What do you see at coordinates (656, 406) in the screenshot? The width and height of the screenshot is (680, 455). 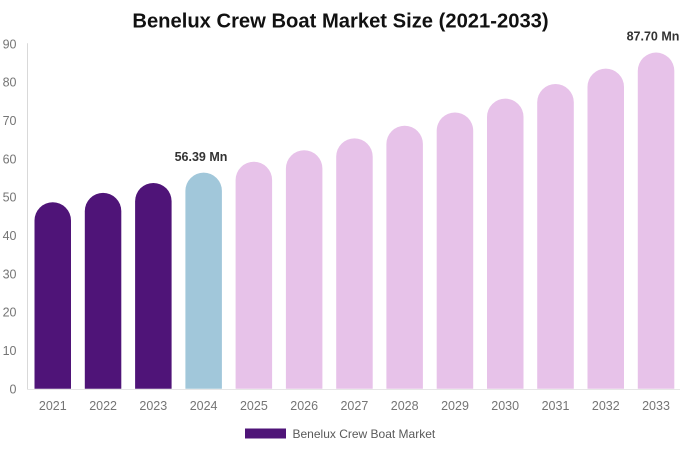 I see `svg-text: 2033` at bounding box center [656, 406].